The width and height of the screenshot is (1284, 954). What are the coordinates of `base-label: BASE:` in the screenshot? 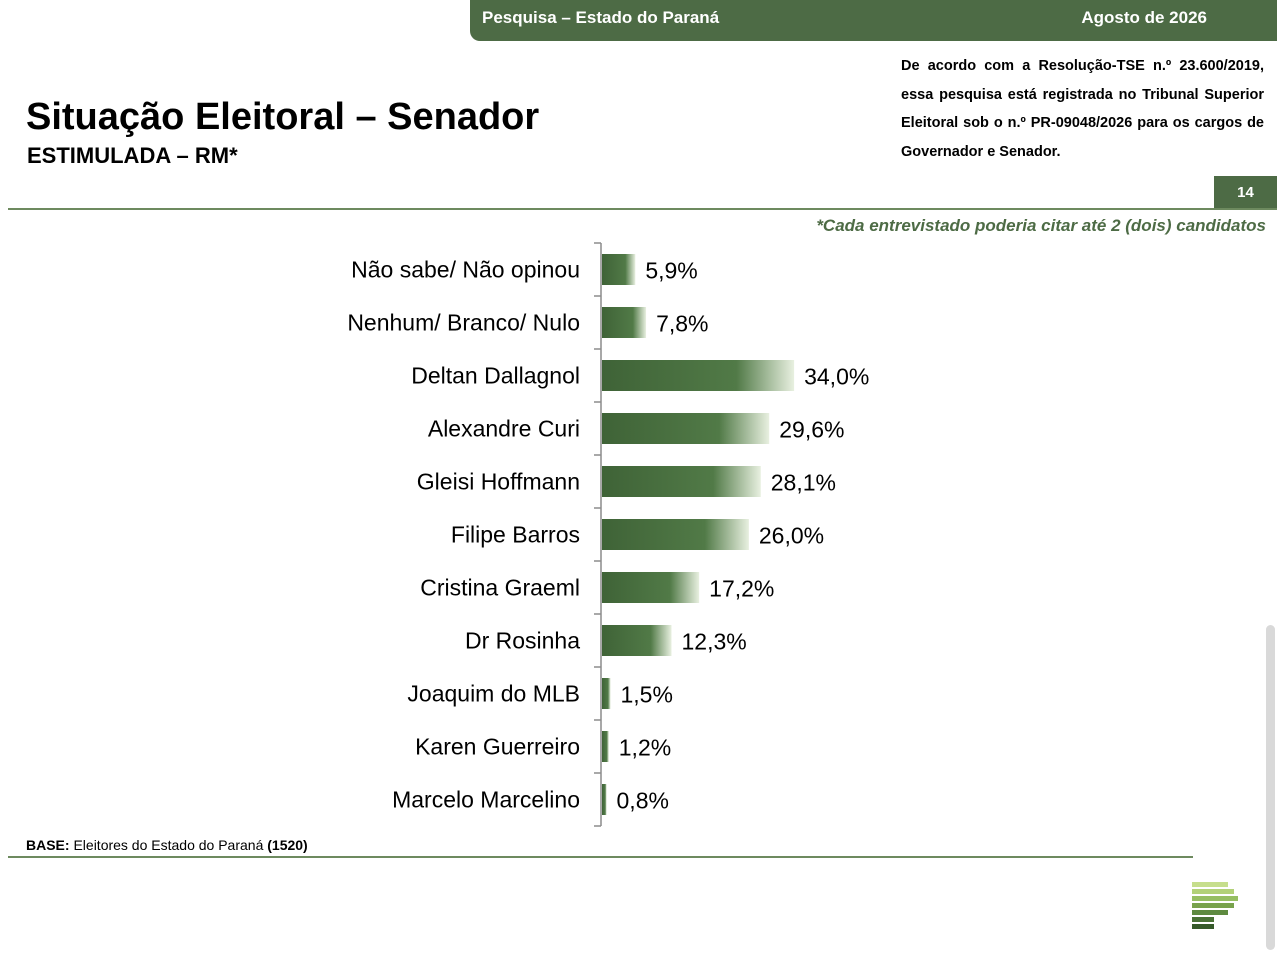 It's located at (48, 845).